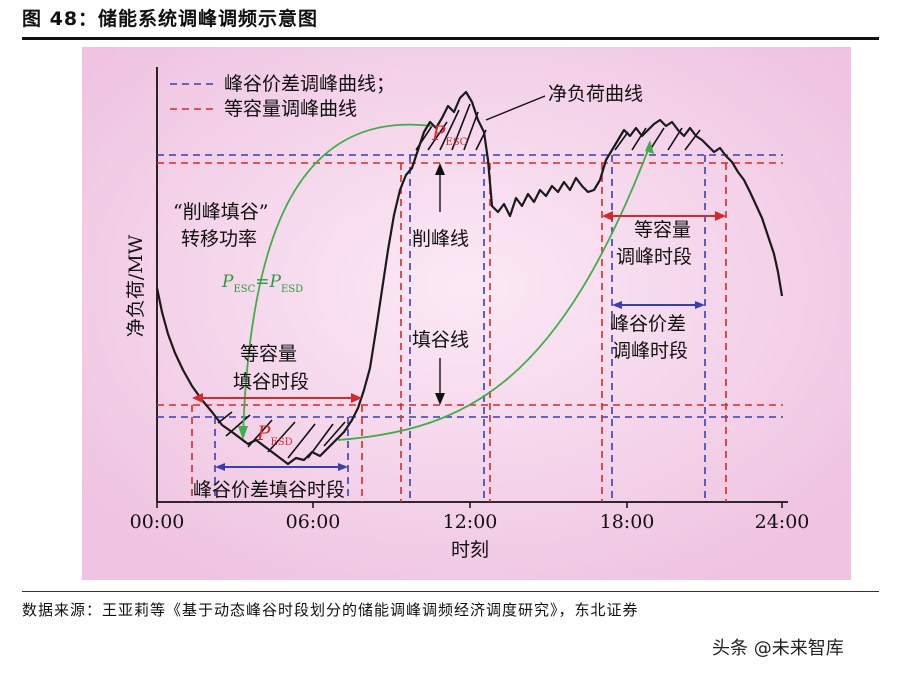  What do you see at coordinates (440, 169) in the screenshot?
I see `peak-line-arrowhead` at bounding box center [440, 169].